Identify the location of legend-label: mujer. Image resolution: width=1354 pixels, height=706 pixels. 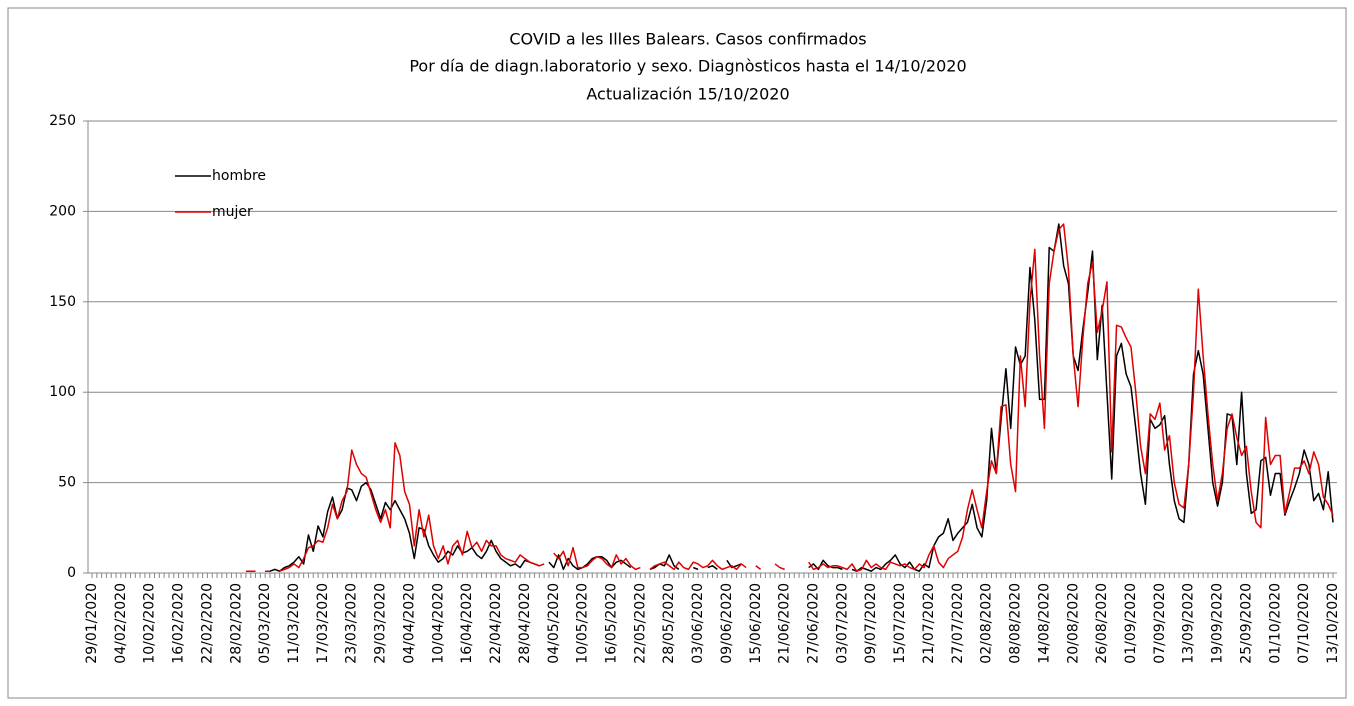
(232, 212).